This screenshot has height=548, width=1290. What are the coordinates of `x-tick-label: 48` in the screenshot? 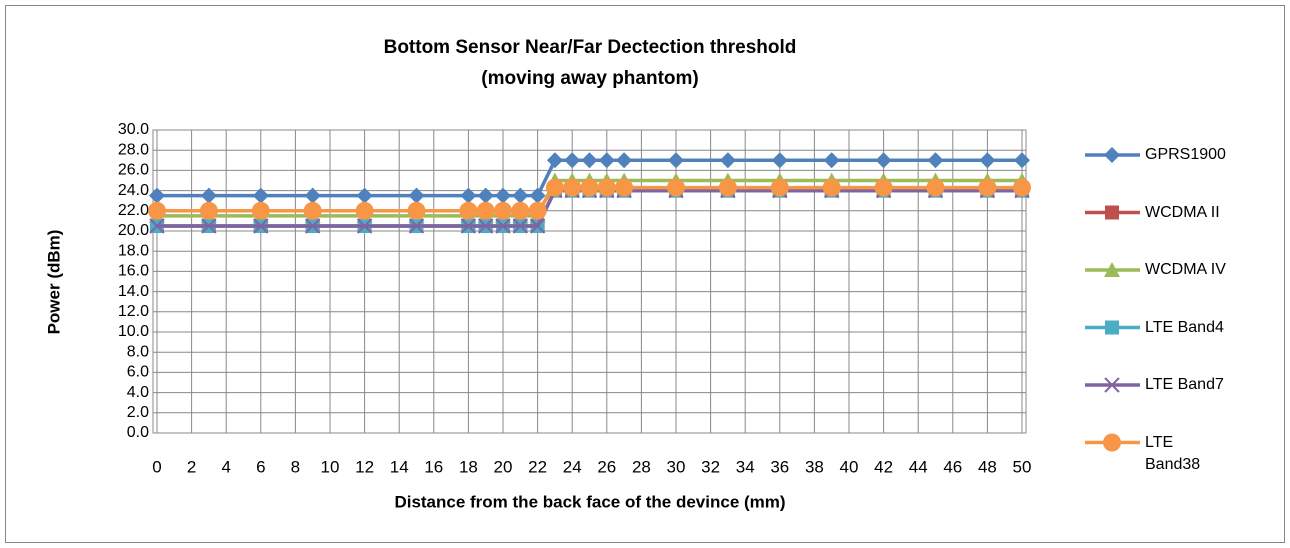 It's located at (987, 466).